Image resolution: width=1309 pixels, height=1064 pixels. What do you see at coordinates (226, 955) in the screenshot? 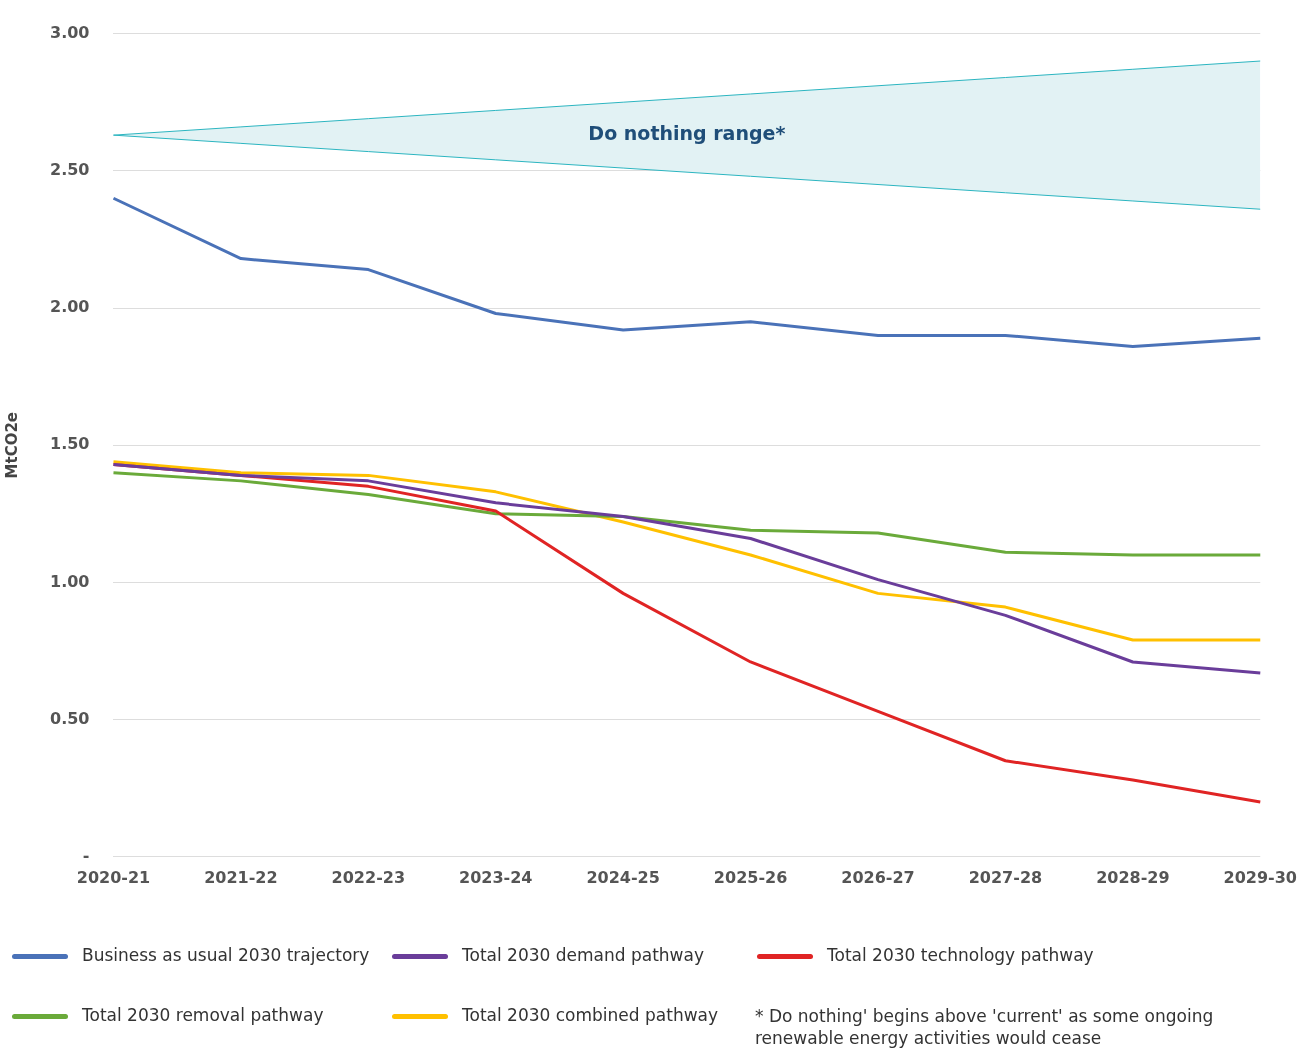
I see `legend-label: Business as usual 2030 trajectory` at bounding box center [226, 955].